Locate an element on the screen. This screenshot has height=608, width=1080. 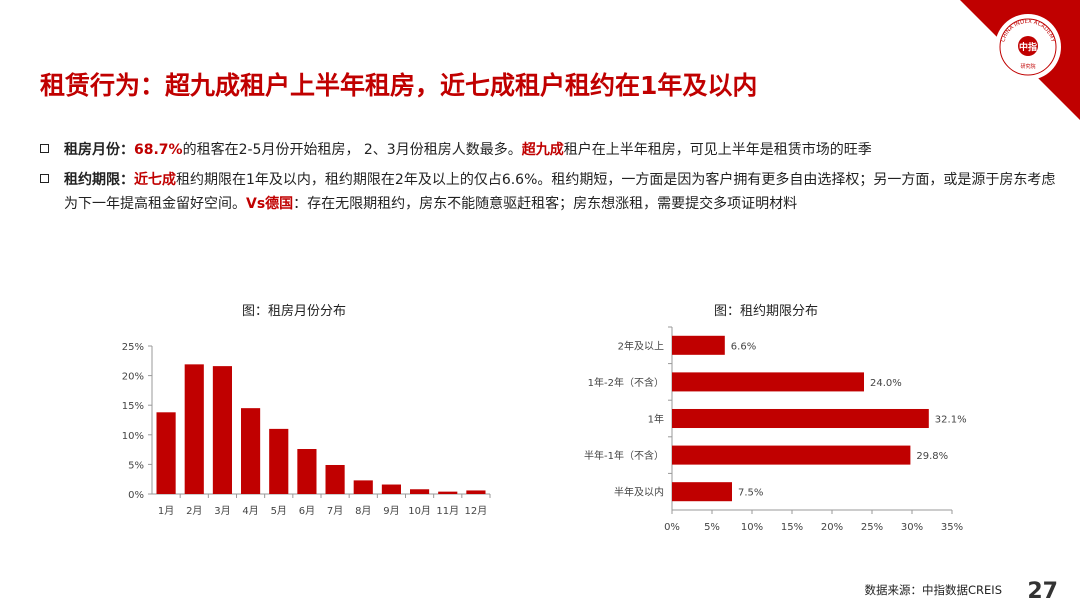
y-tick-label: 15% is located at coordinates (133, 406).